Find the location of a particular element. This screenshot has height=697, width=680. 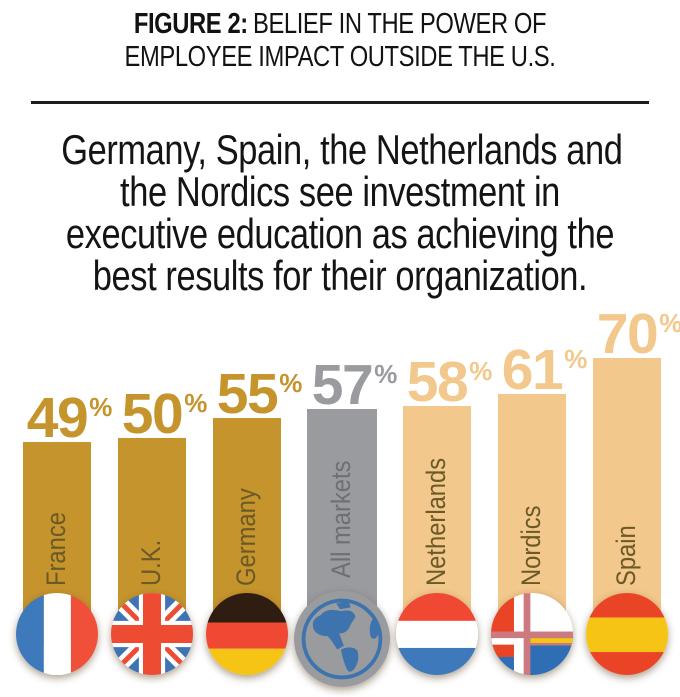

value-label-netherlands: 58 % is located at coordinates (450, 382).